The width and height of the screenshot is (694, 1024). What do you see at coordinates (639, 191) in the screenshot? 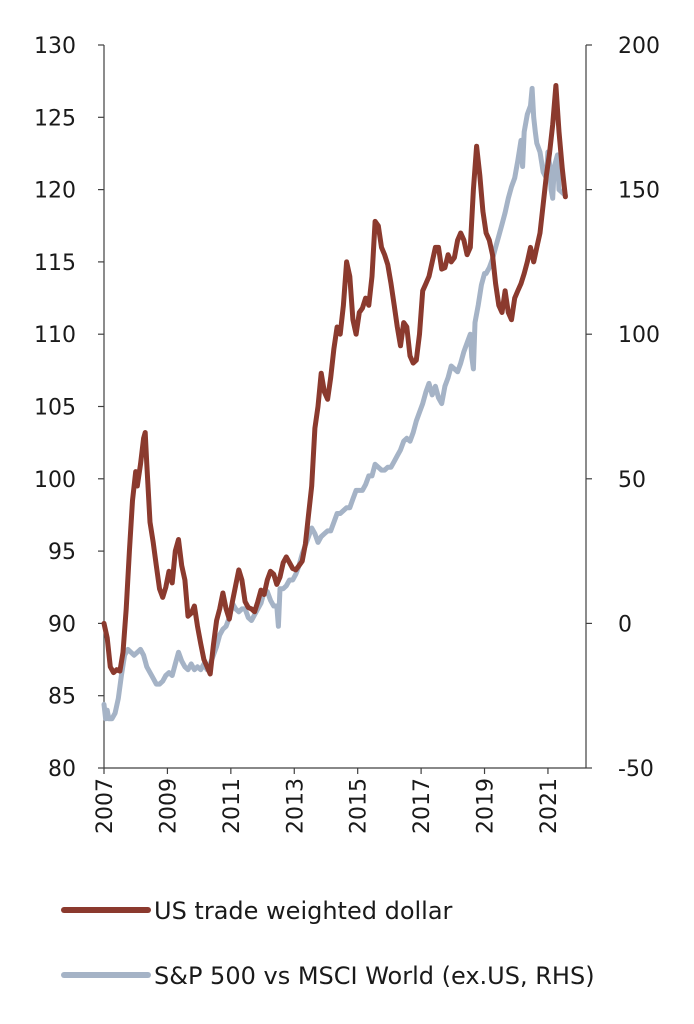
I see `right-tick-label: 150` at bounding box center [639, 191].